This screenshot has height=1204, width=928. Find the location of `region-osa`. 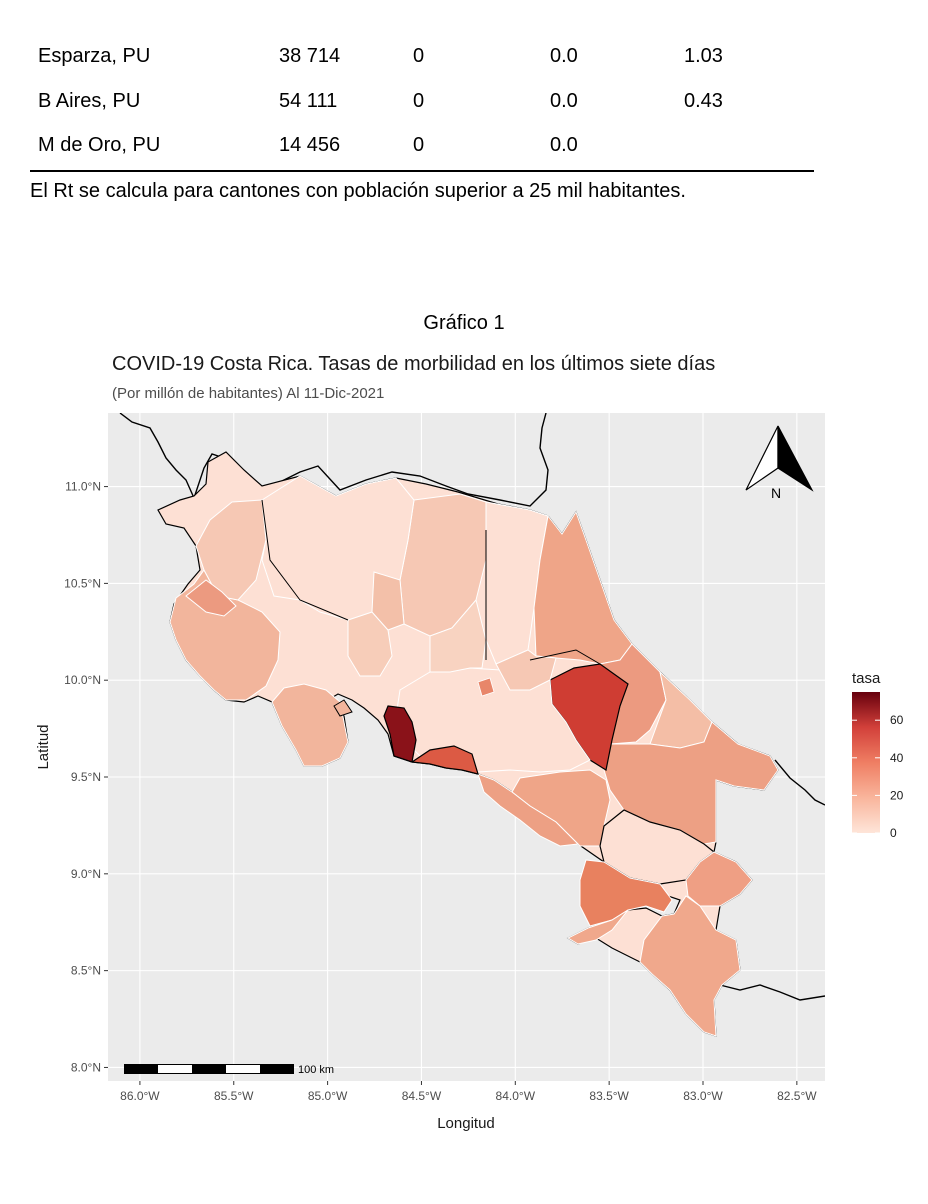

region-osa is located at coordinates (626, 893).